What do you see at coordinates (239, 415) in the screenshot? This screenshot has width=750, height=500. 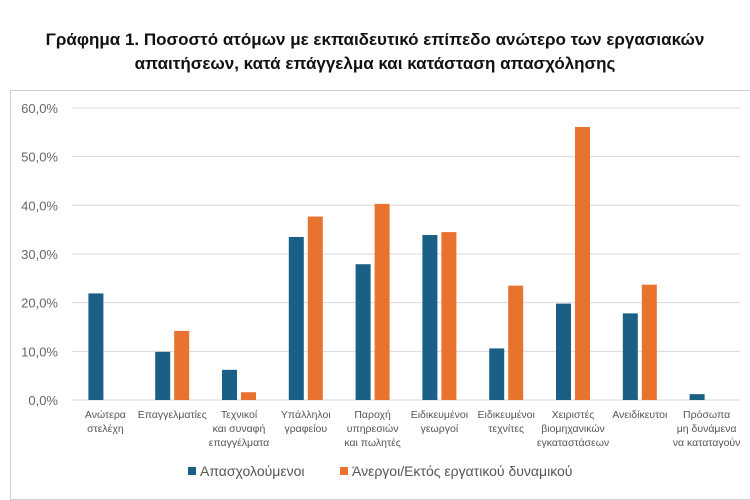 I see `x-tick-label: Τεχνικοί` at bounding box center [239, 415].